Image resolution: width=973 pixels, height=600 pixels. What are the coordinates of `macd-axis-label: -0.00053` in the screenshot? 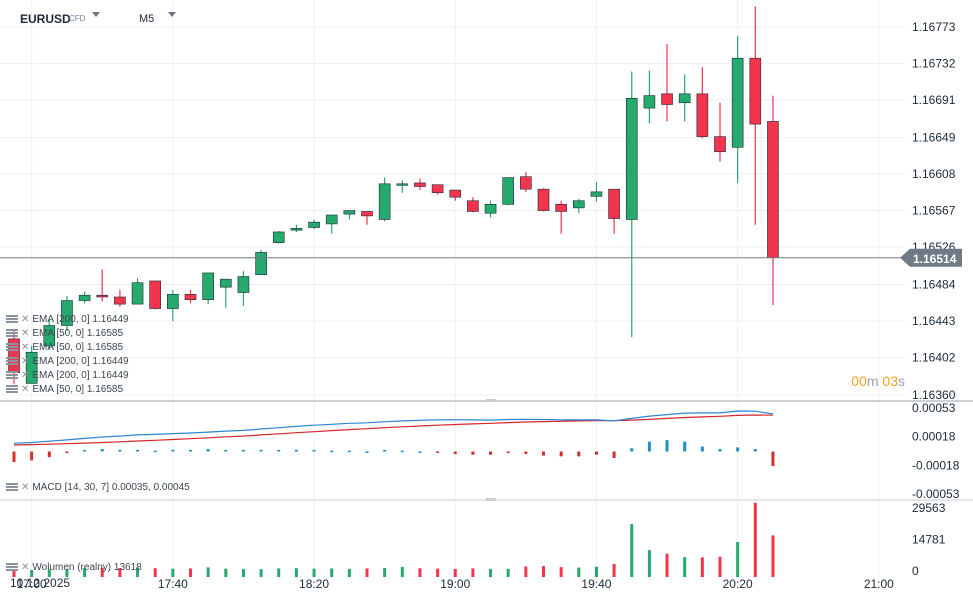 It's located at (936, 494).